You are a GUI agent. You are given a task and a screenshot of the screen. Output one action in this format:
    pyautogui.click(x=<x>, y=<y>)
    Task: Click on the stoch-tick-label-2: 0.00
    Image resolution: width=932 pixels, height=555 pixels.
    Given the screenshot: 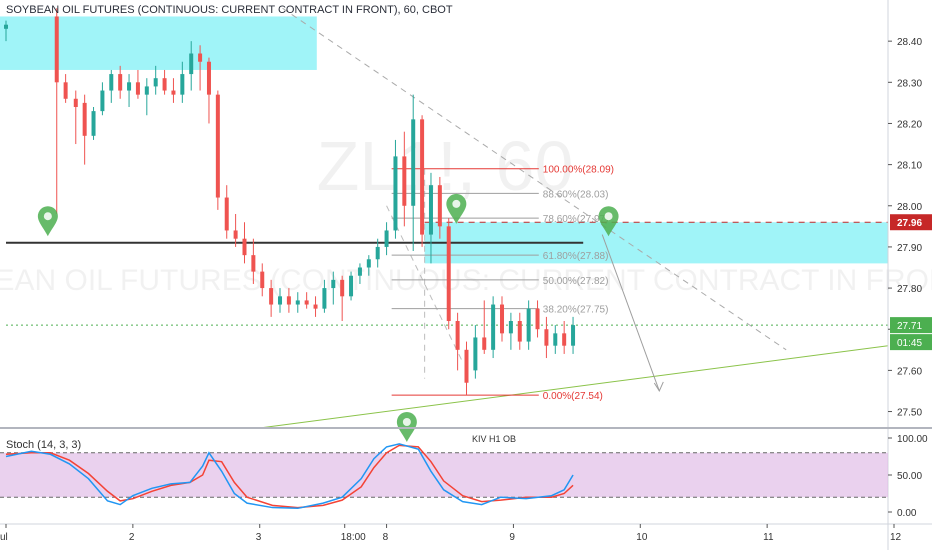 What is the action you would take?
    pyautogui.click(x=907, y=513)
    